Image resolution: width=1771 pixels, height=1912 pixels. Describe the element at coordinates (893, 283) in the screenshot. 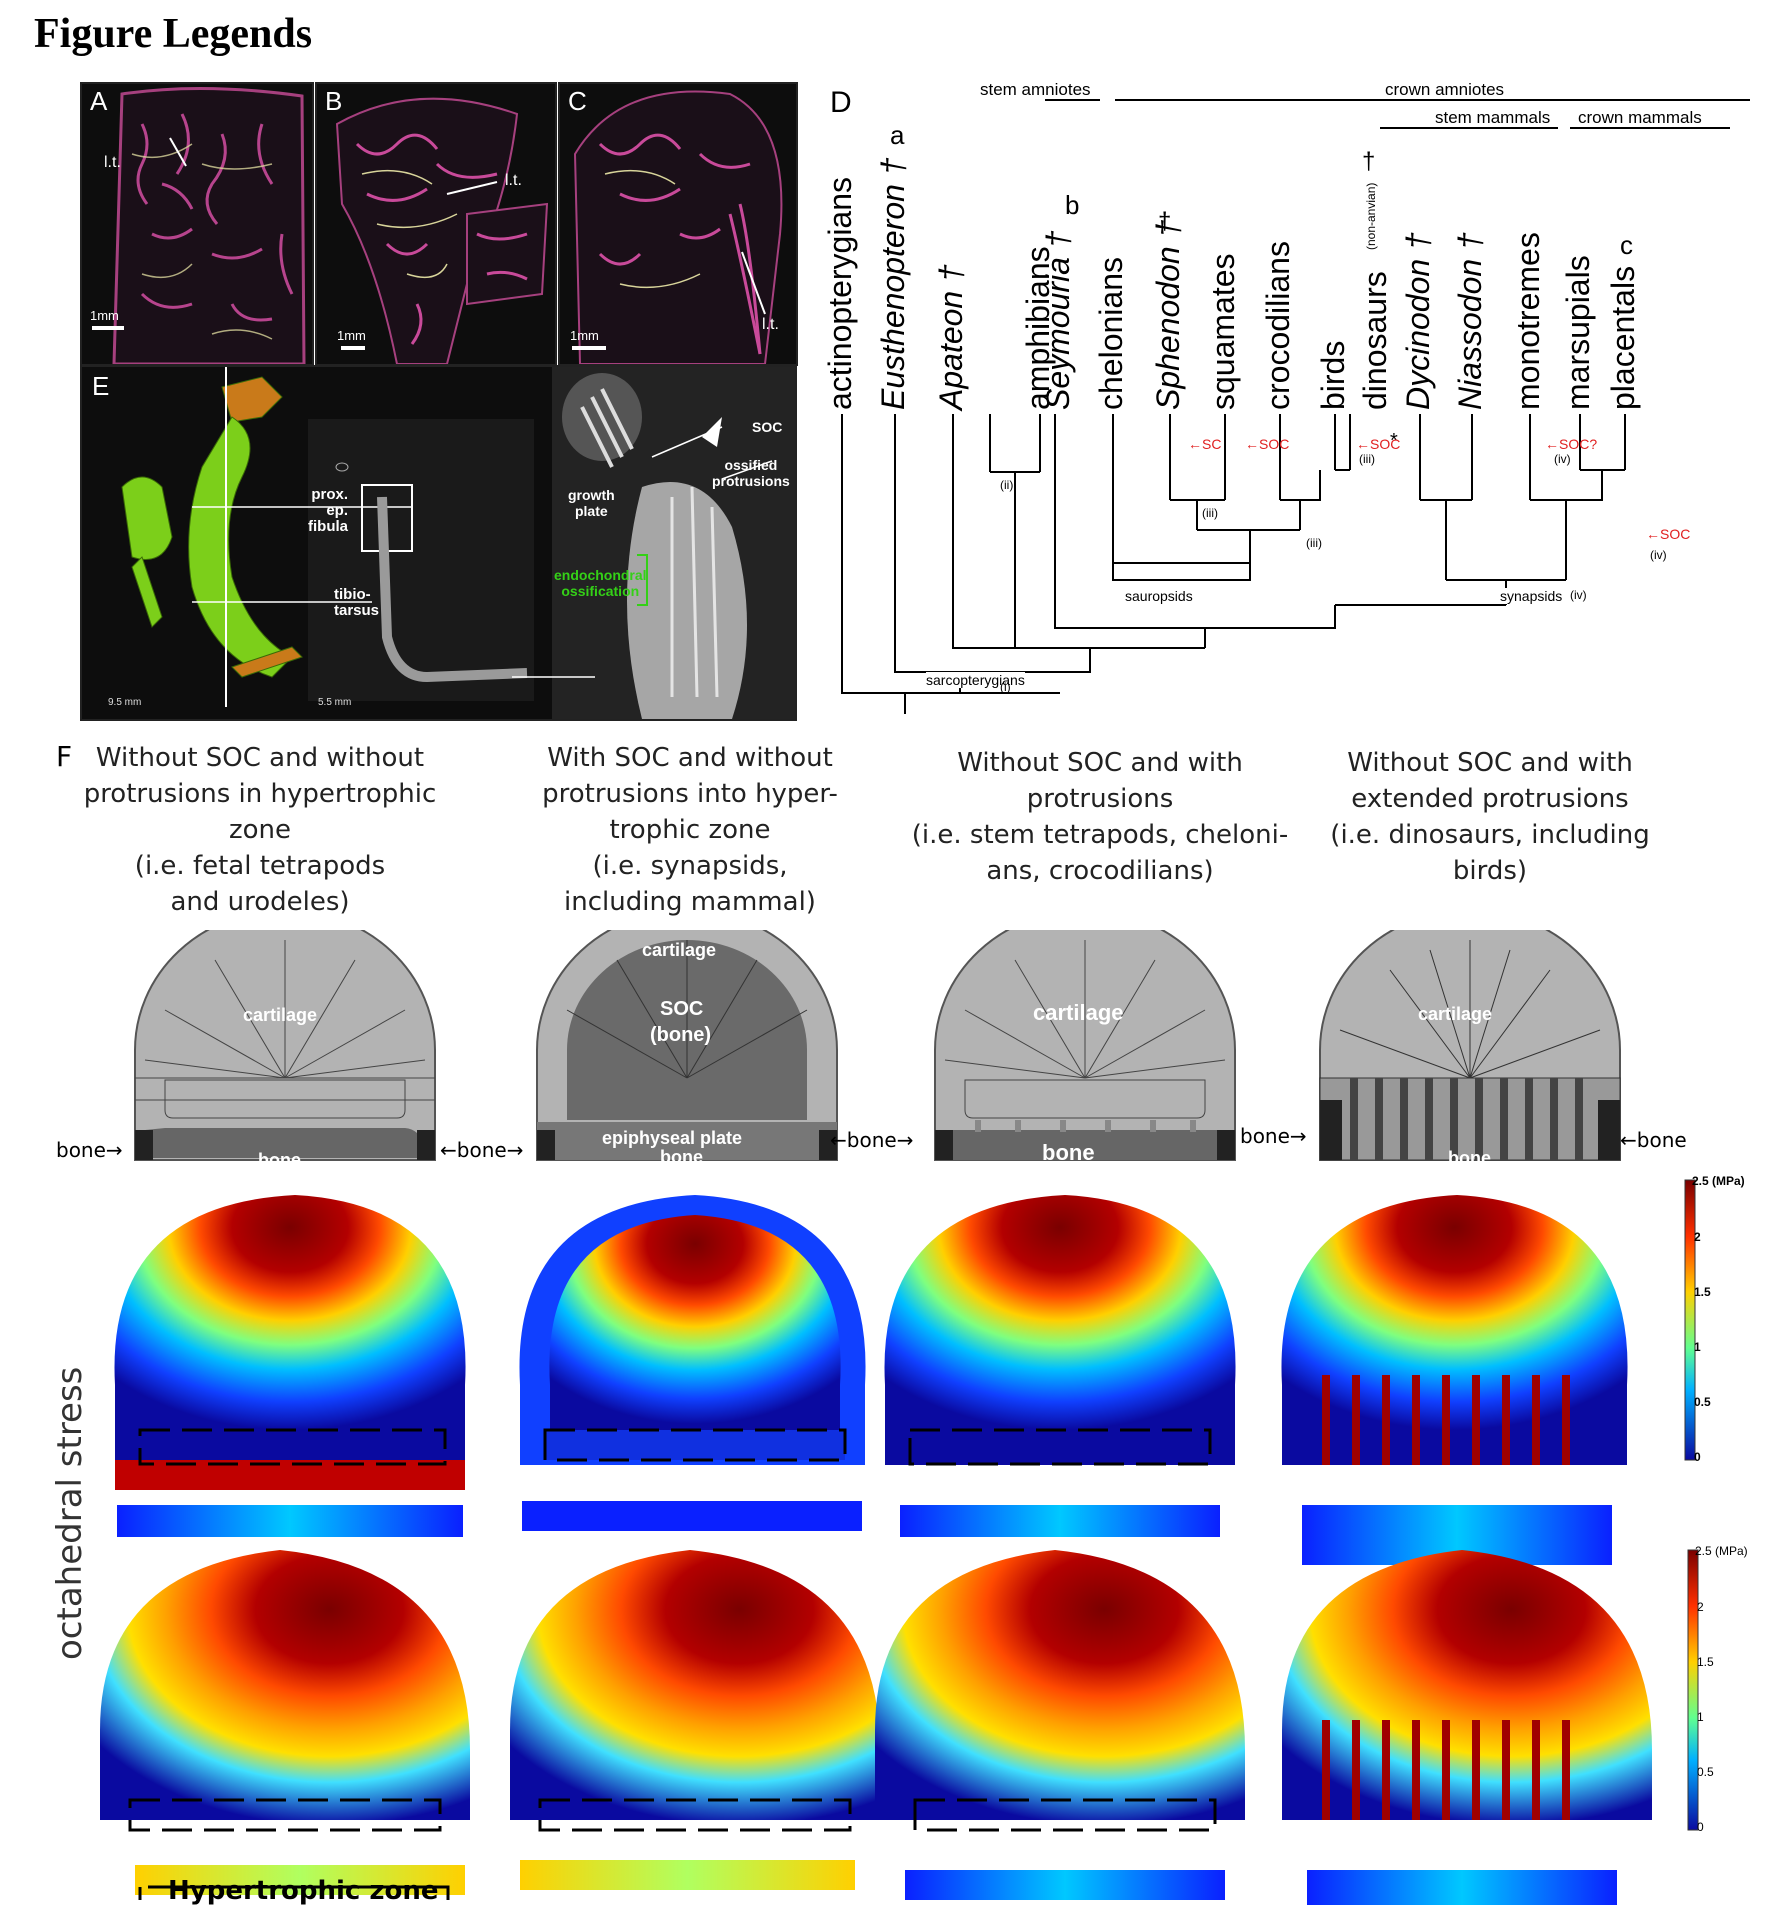

I see `taxon-eusthenopteron: Eusthenopteron †` at that location.